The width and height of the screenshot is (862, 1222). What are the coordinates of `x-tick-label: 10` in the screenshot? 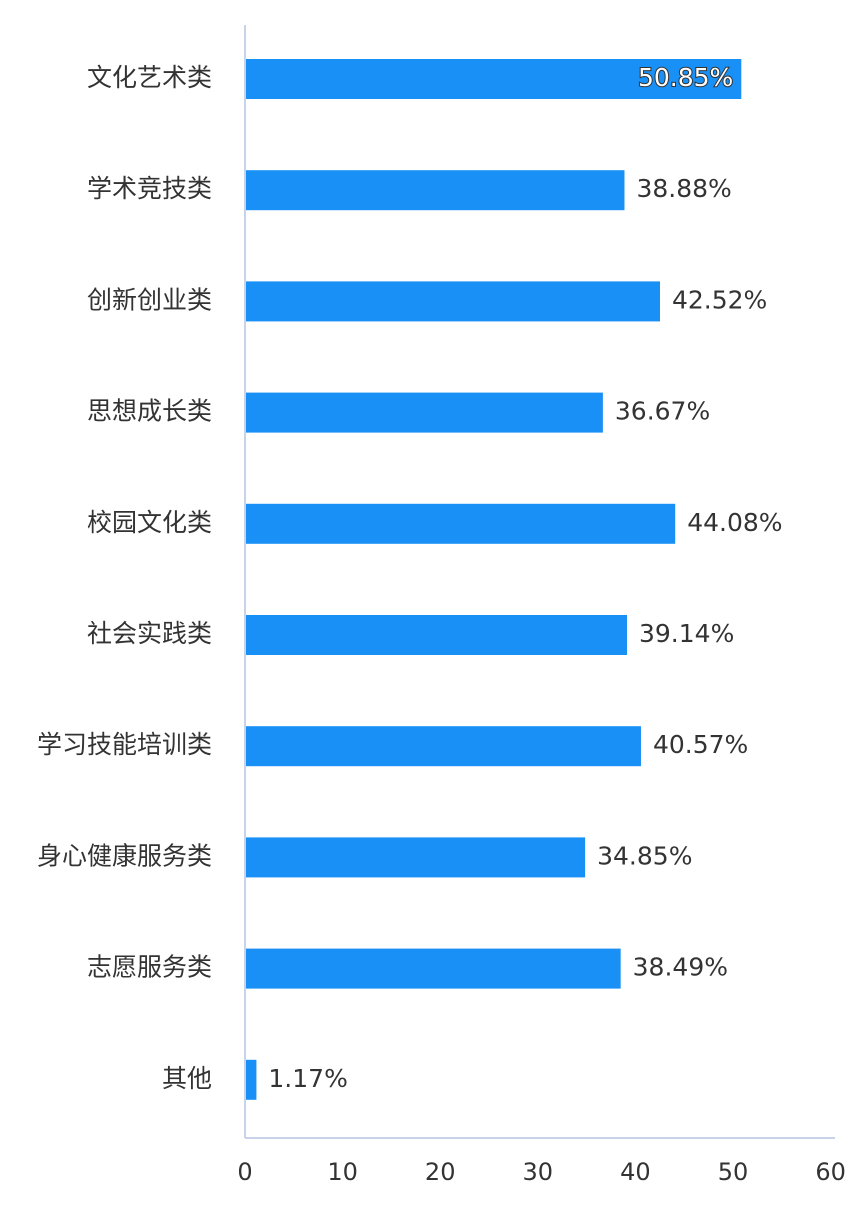 It's located at (342, 1172).